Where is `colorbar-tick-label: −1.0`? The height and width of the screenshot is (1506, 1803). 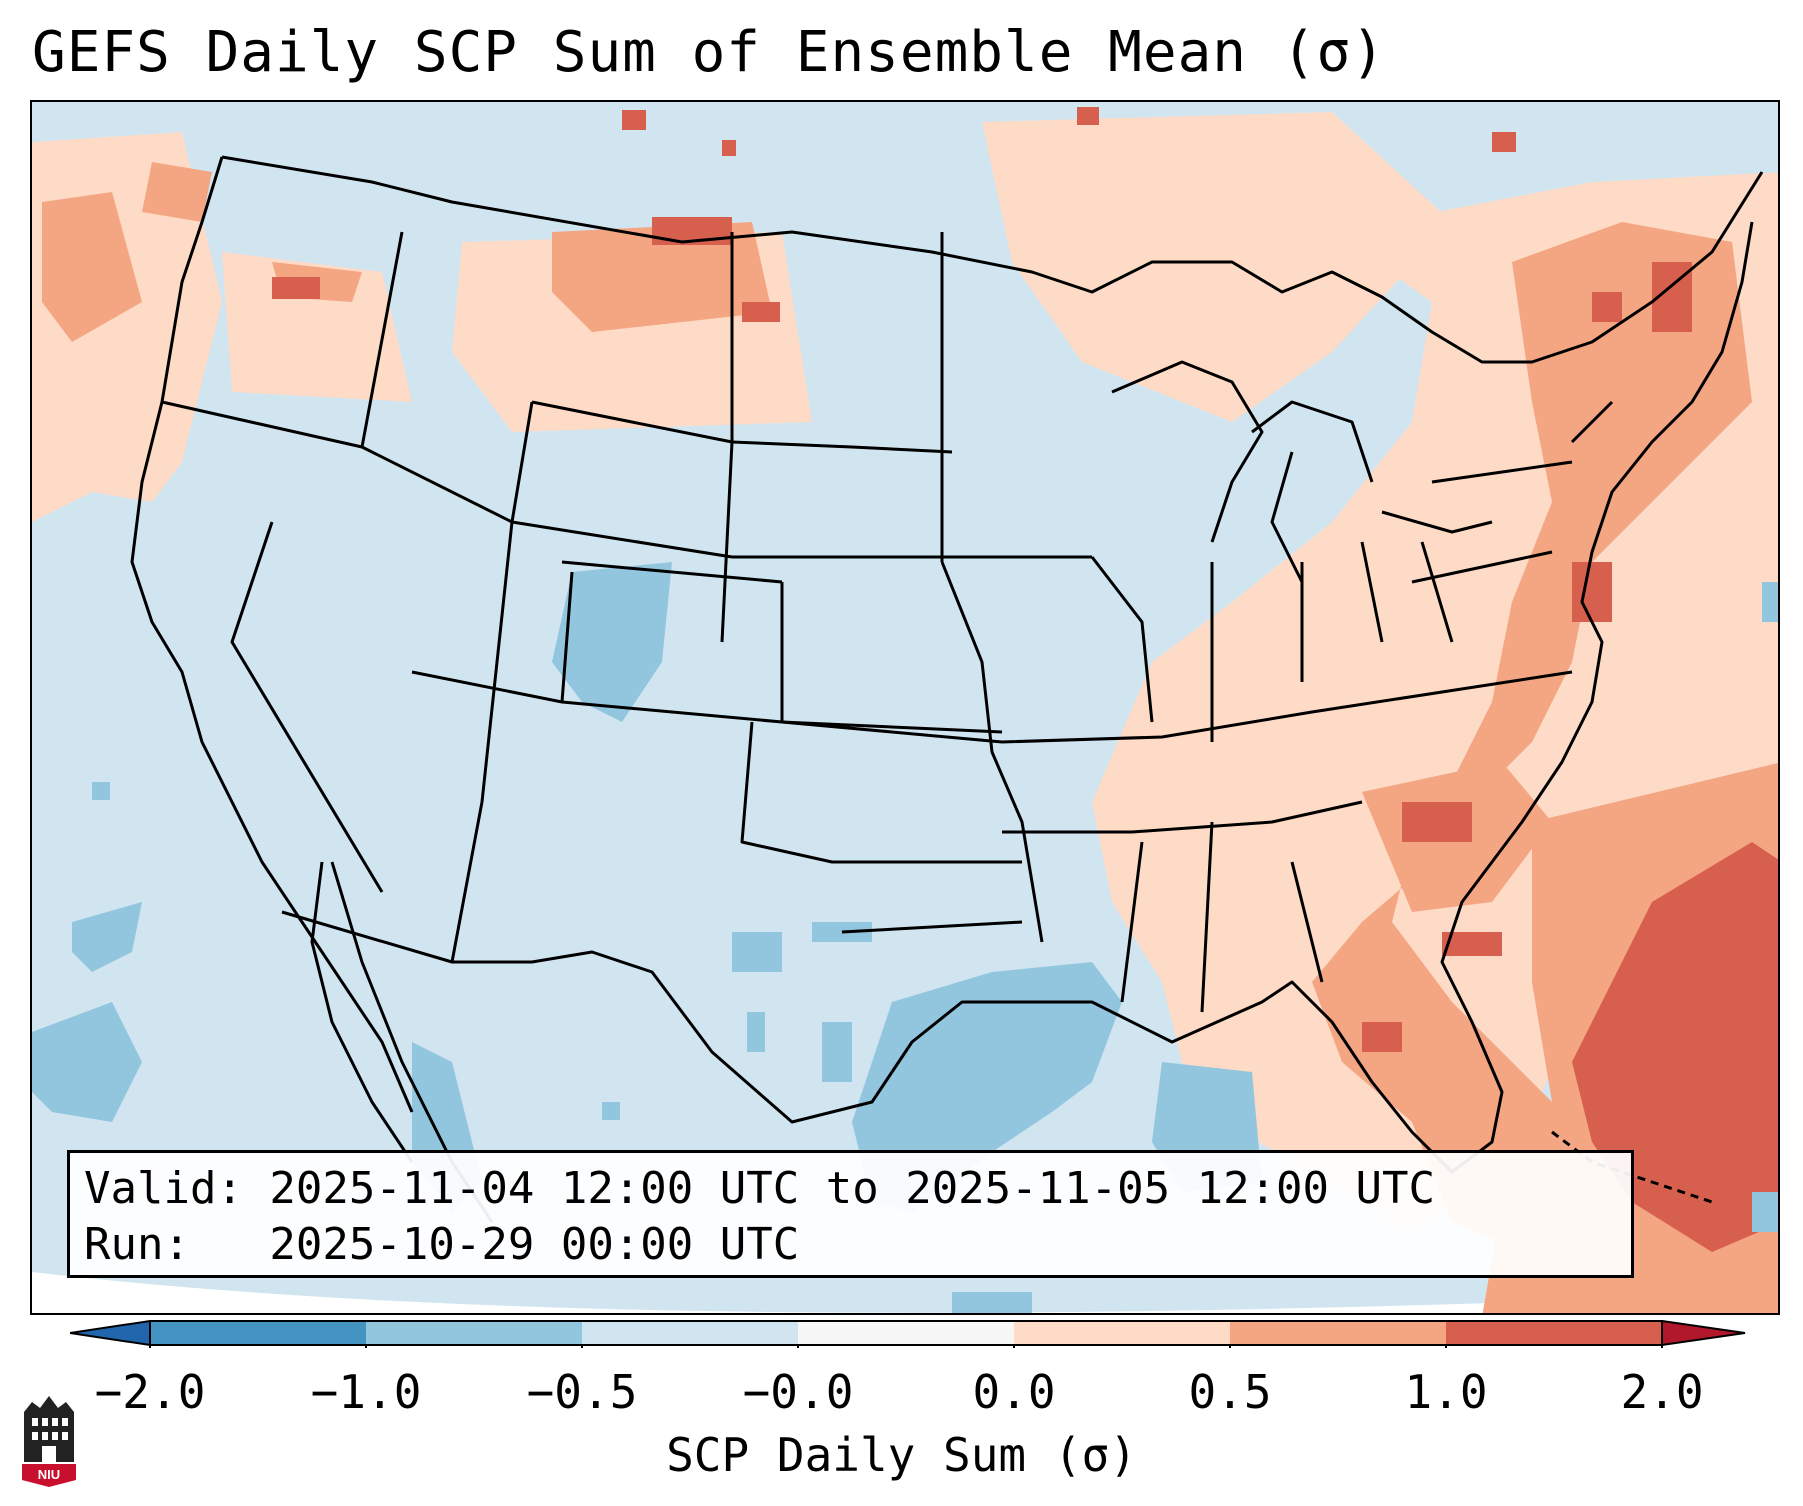 colorbar-tick-label: −1.0 is located at coordinates (366, 1392).